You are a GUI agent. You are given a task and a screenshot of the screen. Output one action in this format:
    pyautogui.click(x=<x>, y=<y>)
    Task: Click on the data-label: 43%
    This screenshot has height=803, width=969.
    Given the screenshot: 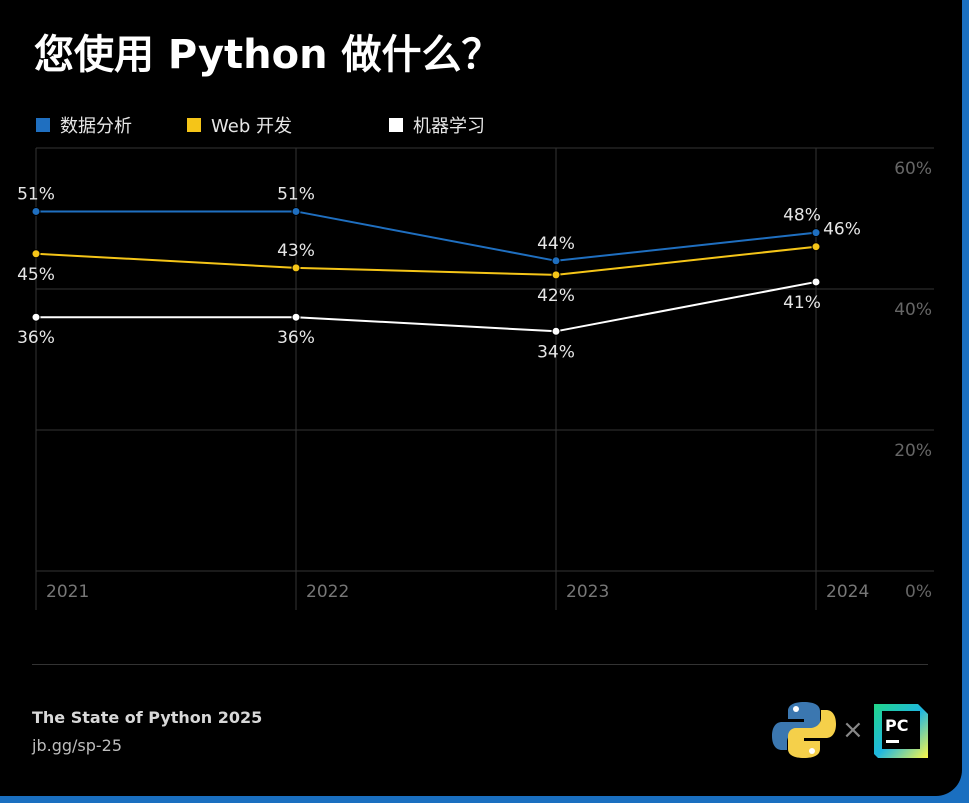 What is the action you would take?
    pyautogui.click(x=296, y=251)
    